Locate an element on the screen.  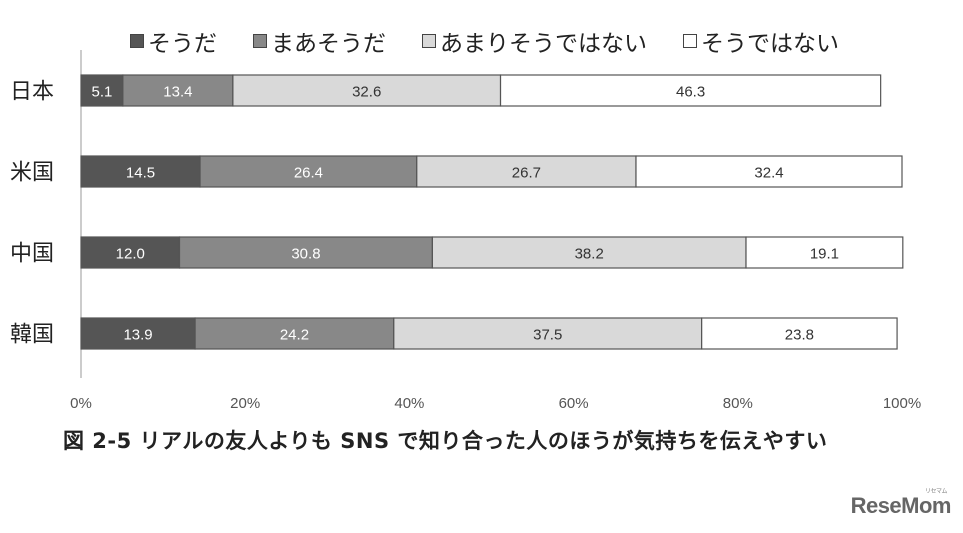
data-label-2-1: 30.8 is located at coordinates (305, 254).